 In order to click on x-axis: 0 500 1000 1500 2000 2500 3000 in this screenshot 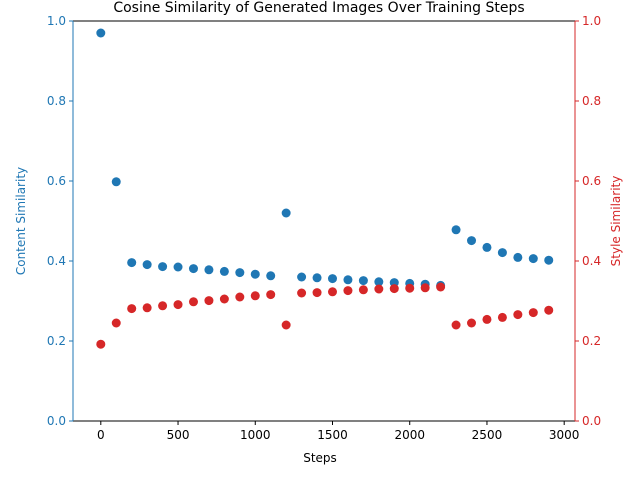, I will do `click(338, 431)`.